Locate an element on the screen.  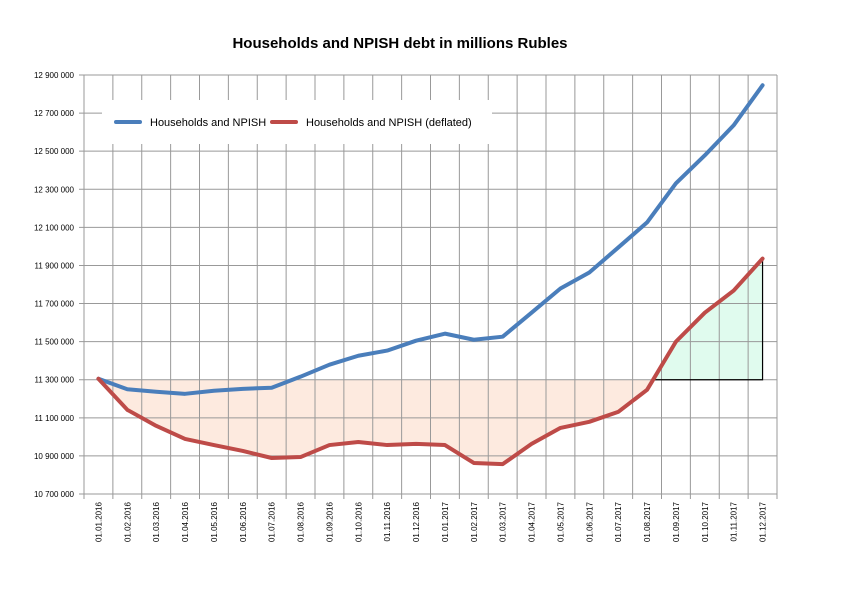
x-tick-label: 01.02.2017 is located at coordinates (474, 521).